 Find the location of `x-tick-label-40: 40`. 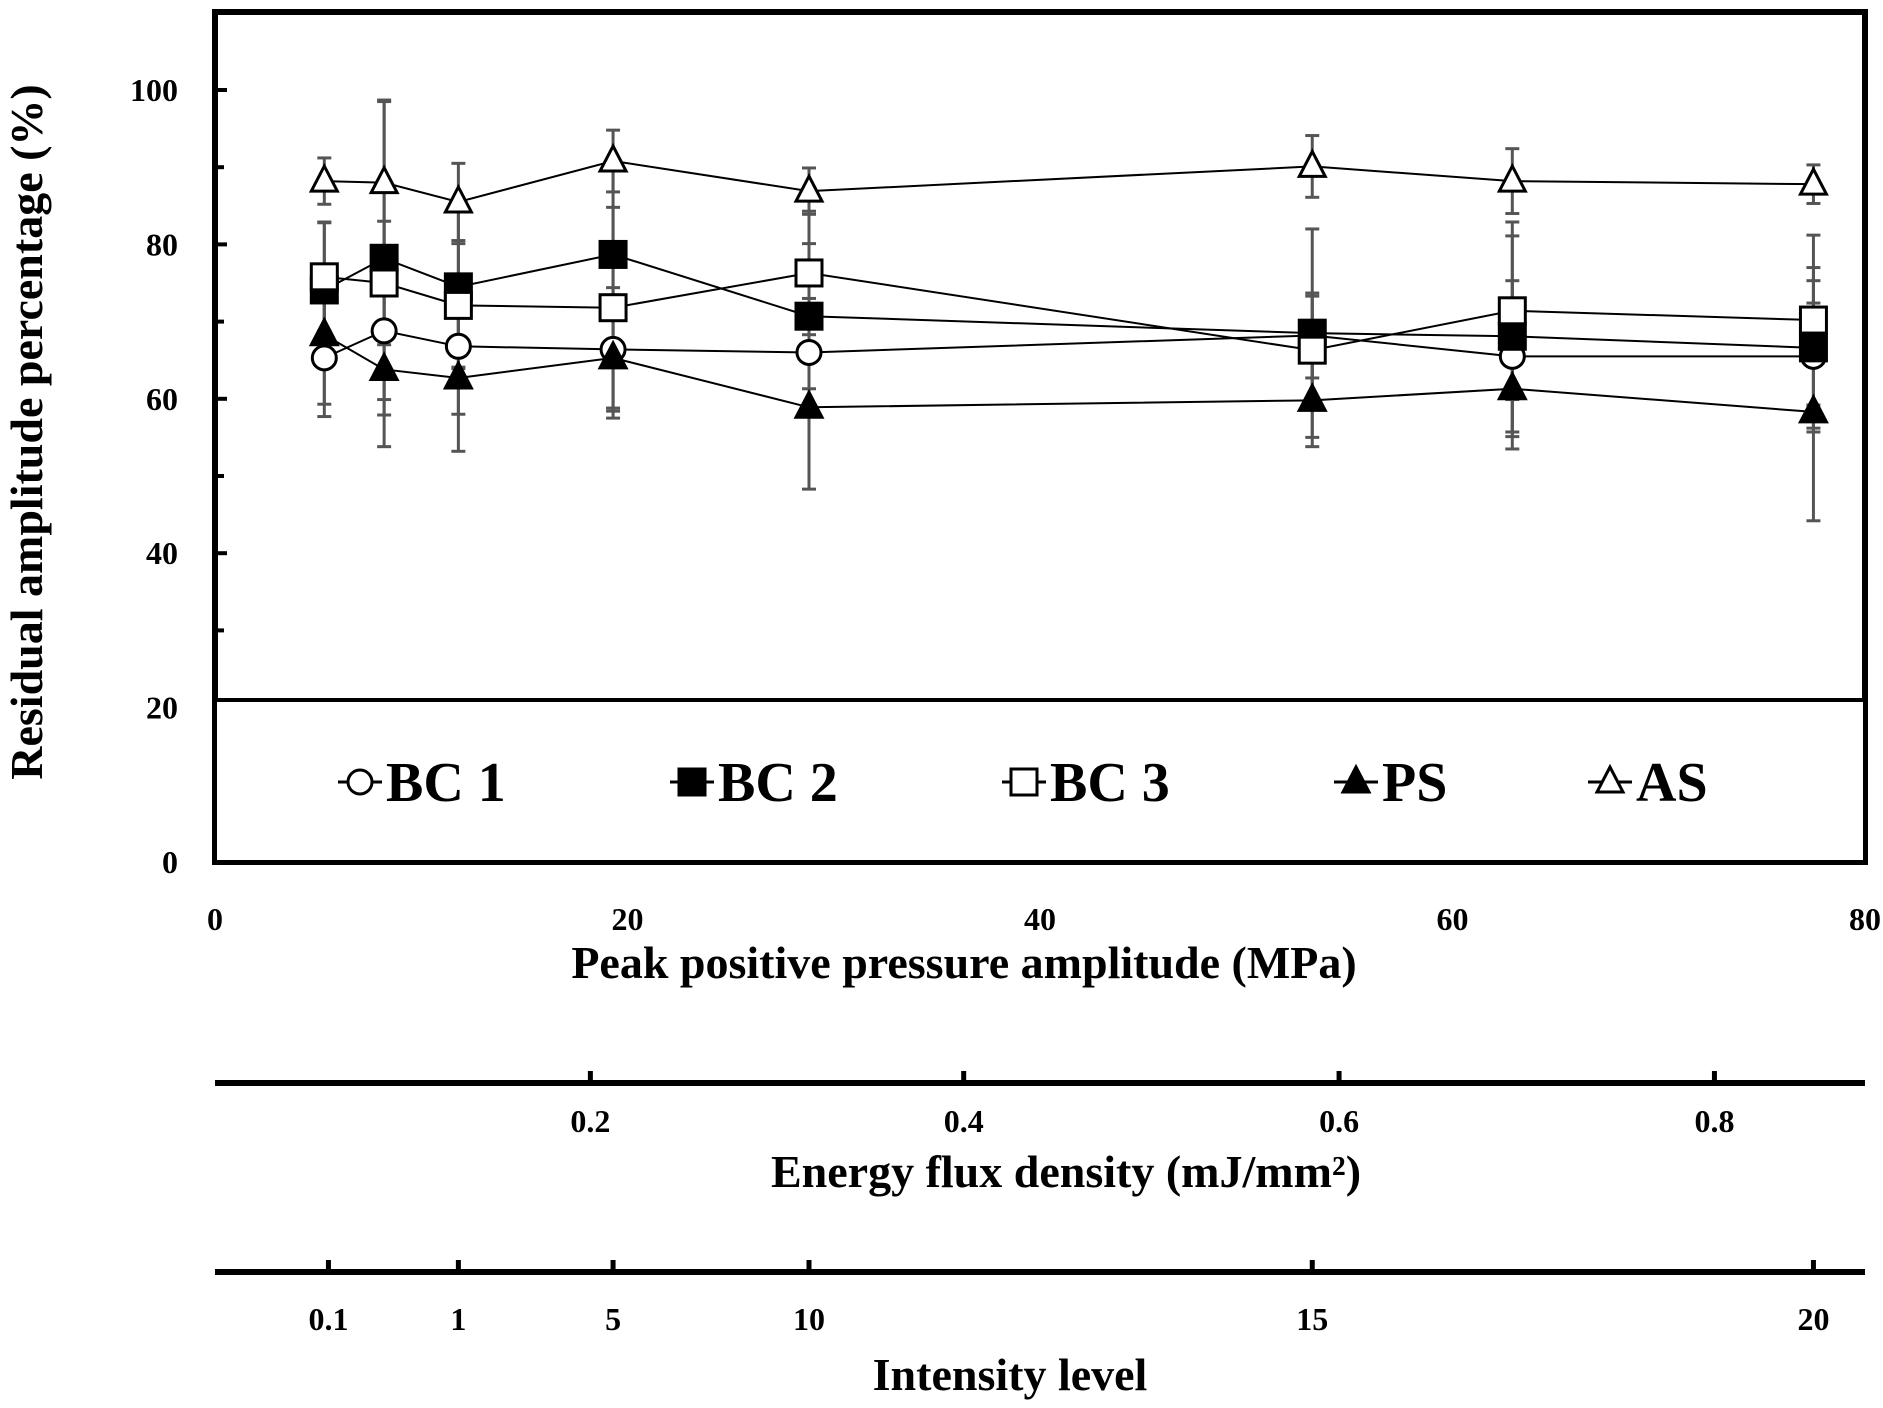

x-tick-label-40: 40 is located at coordinates (1040, 919).